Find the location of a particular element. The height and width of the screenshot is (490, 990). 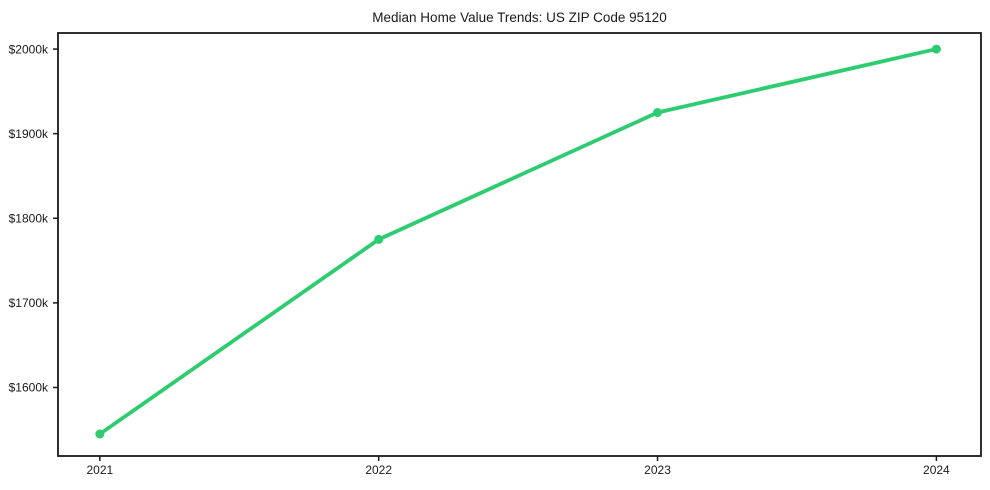

x-tick-label: 2022 is located at coordinates (378, 470).